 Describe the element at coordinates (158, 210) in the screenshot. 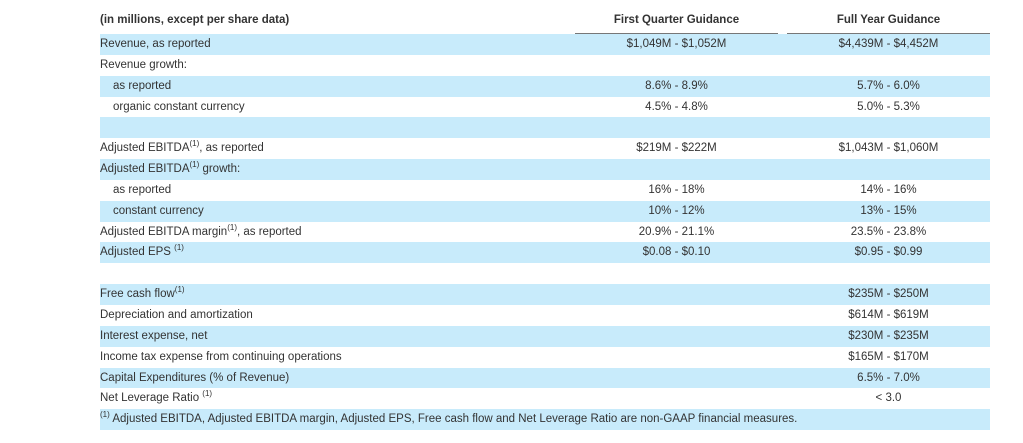

I see `row-label-text: constant currency` at that location.